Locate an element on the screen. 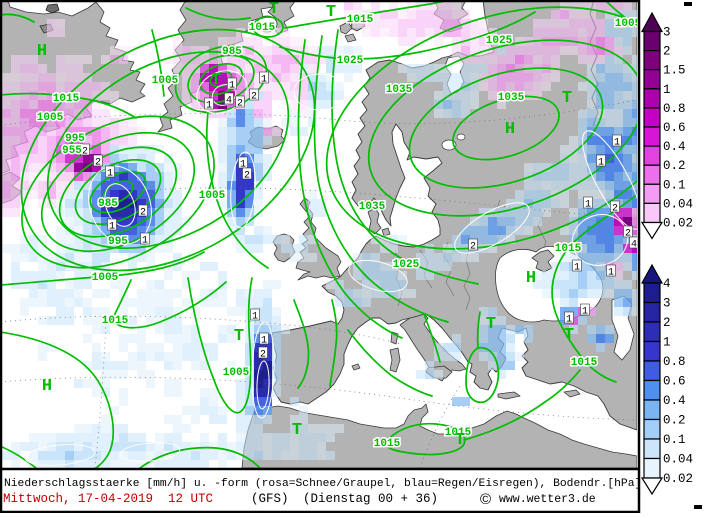  svg-text: 1.5 is located at coordinates (674, 71).